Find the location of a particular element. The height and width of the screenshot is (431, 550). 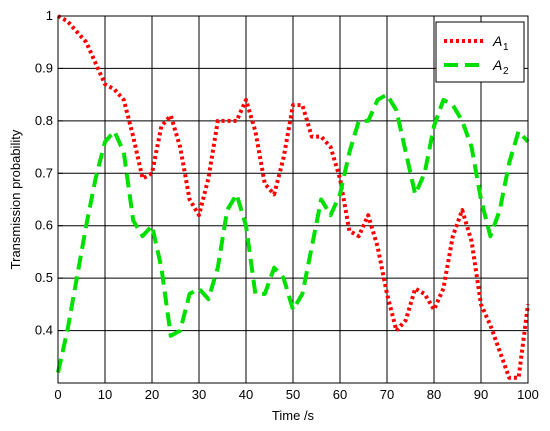

x-tick-label: 20 is located at coordinates (152, 394).